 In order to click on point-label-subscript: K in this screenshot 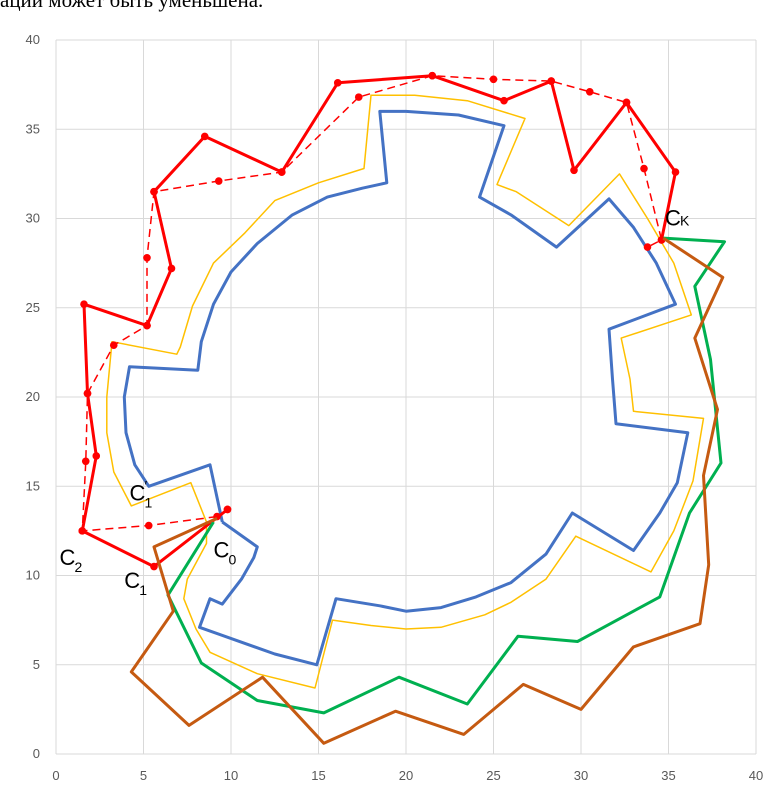, I will do `click(685, 221)`.